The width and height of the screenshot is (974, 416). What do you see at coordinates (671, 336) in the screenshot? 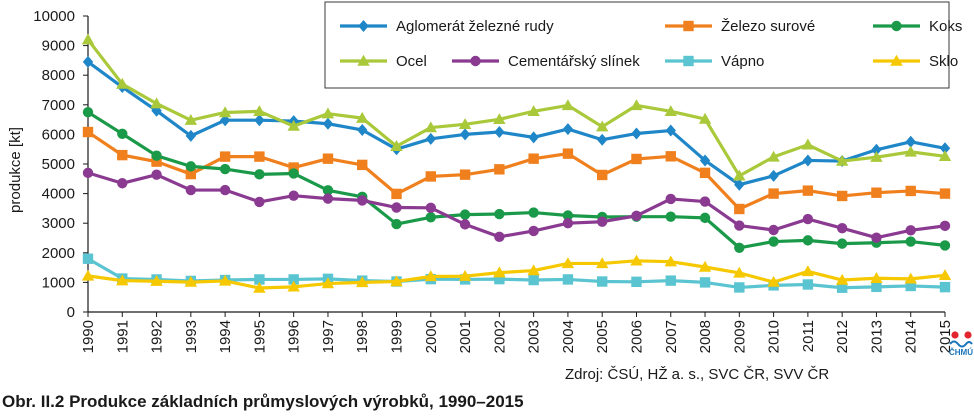
I see `x-tick-label: 2007` at bounding box center [671, 336].